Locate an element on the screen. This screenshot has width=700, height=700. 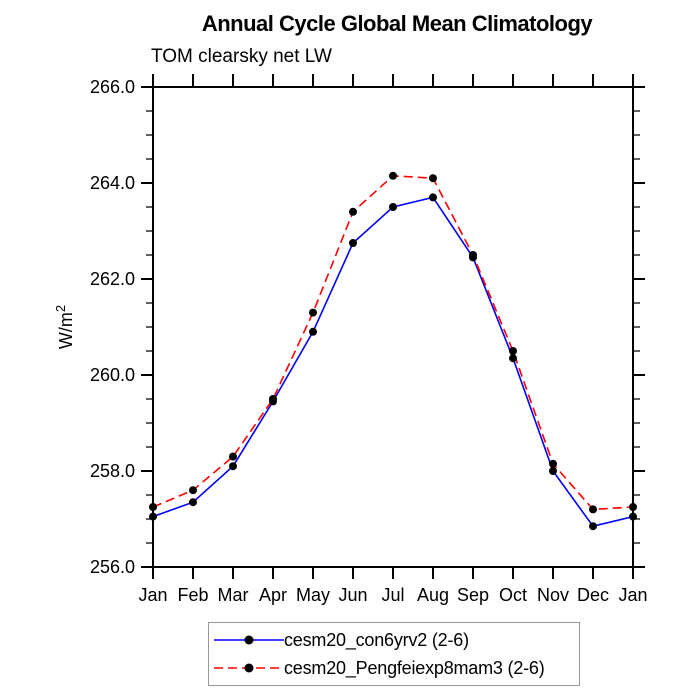
legend-item: cesm20_con6yrv2 (2-6) is located at coordinates (396, 640).